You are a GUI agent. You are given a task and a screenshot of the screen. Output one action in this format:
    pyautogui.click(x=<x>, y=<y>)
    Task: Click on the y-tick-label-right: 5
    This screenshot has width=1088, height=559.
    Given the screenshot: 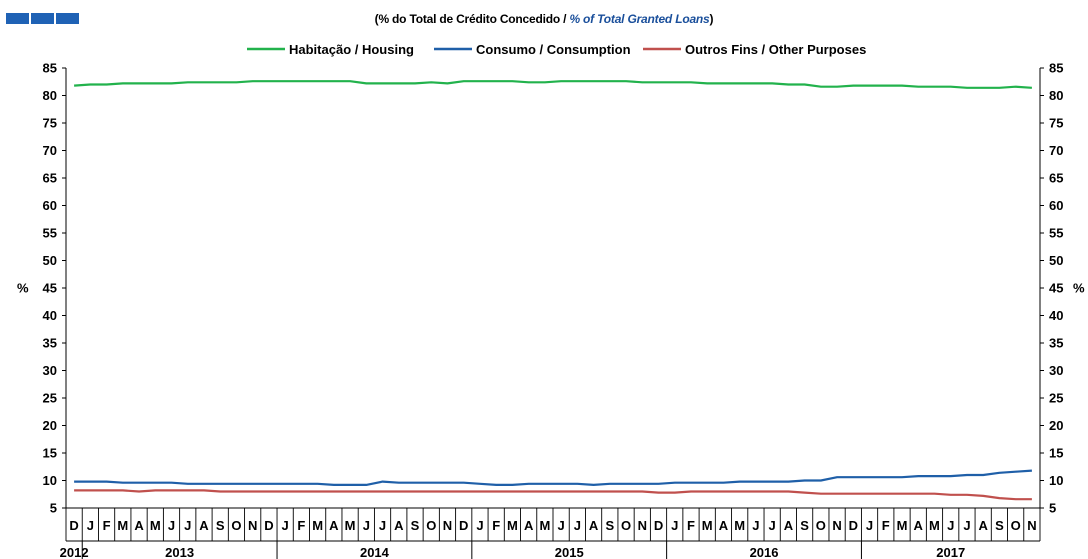 What is the action you would take?
    pyautogui.click(x=1052, y=508)
    